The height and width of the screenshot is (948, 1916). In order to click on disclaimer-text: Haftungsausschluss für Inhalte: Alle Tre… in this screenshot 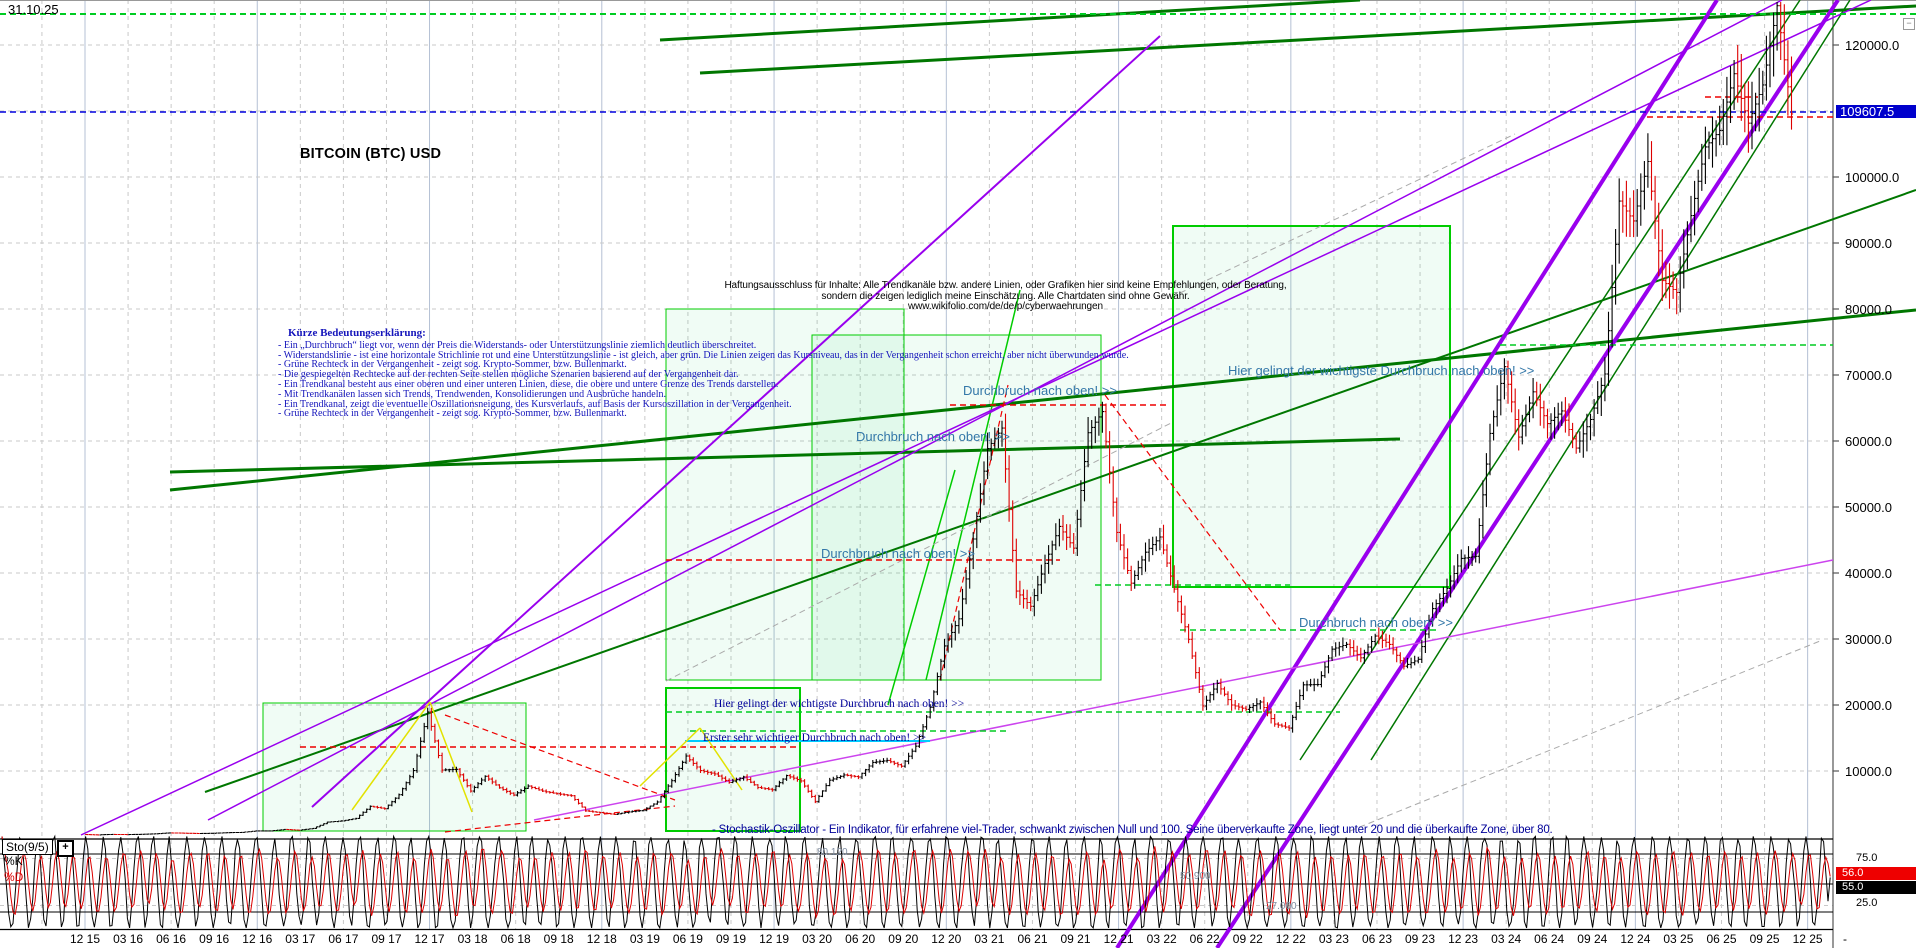, I will do `click(1005, 296)`.